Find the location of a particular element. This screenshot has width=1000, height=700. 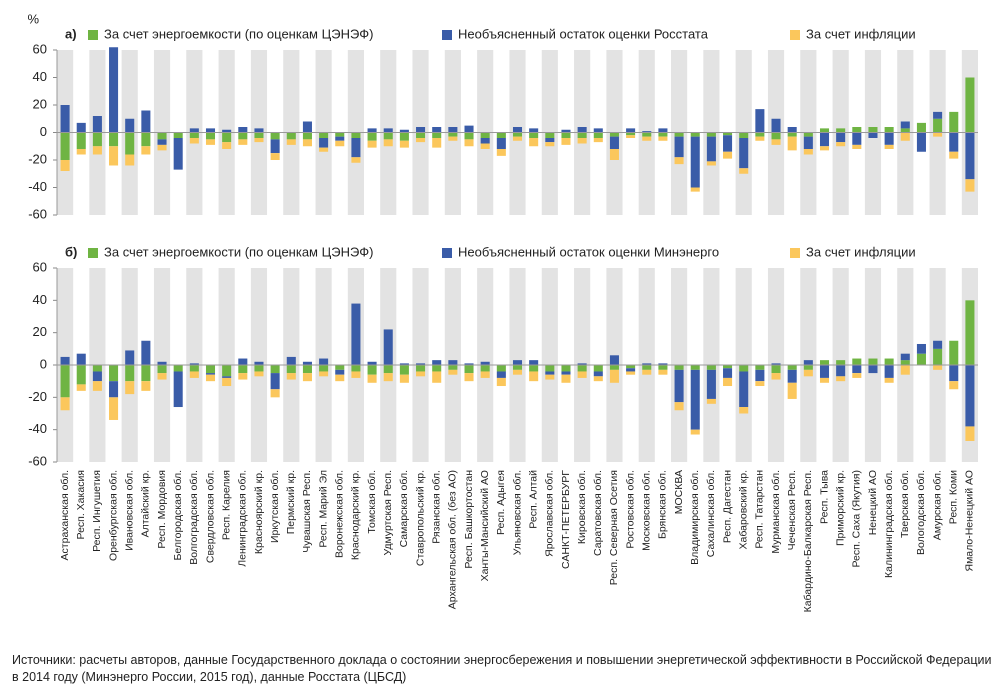

x-tick-label: Белгородская обл. is located at coordinates (178, 515).